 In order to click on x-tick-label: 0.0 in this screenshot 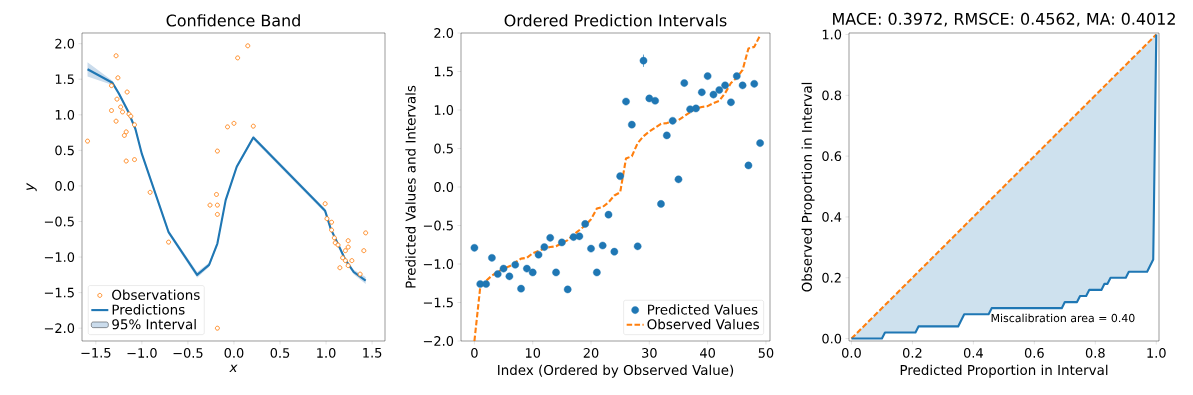, I will do `click(851, 353)`.